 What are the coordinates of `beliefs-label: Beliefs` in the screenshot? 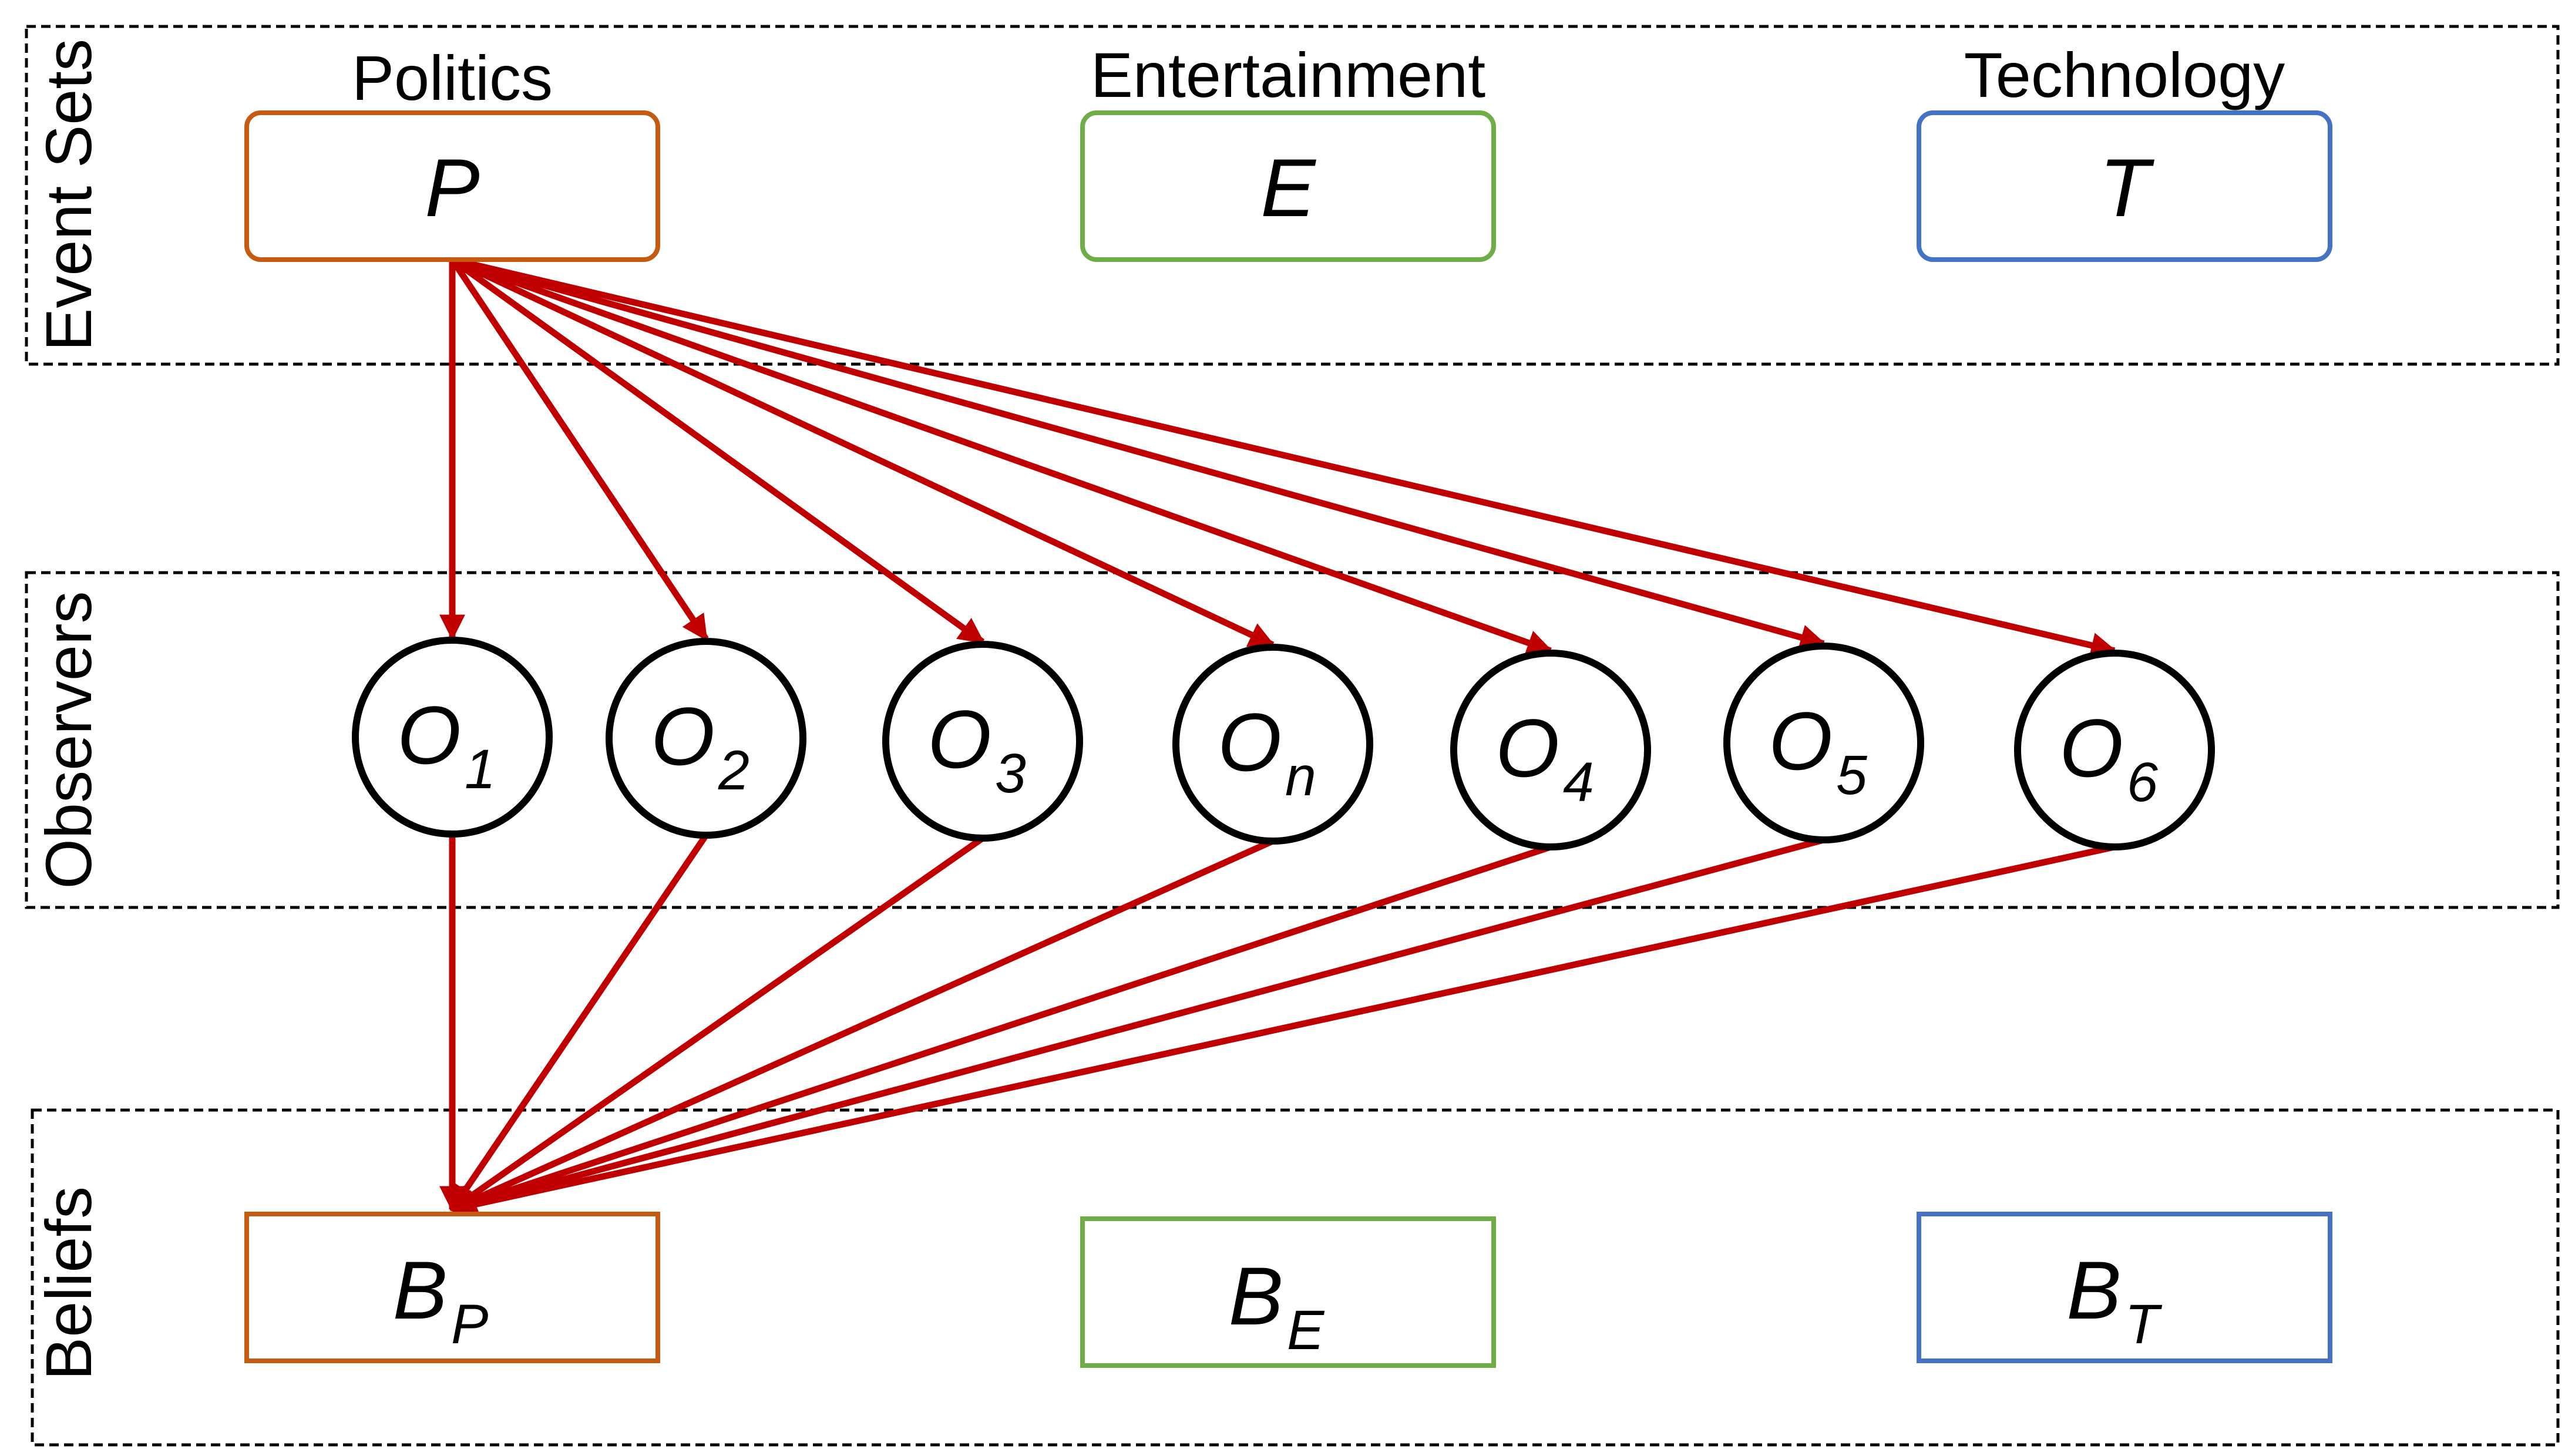 It's located at (69, 1283).